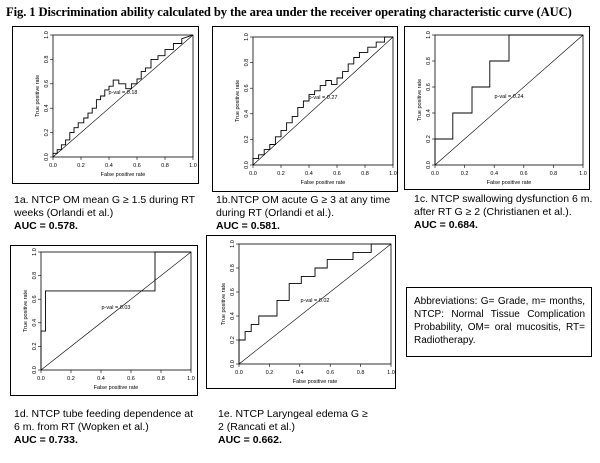  I want to click on auc-1b: AUC = 0.581., so click(248, 226).